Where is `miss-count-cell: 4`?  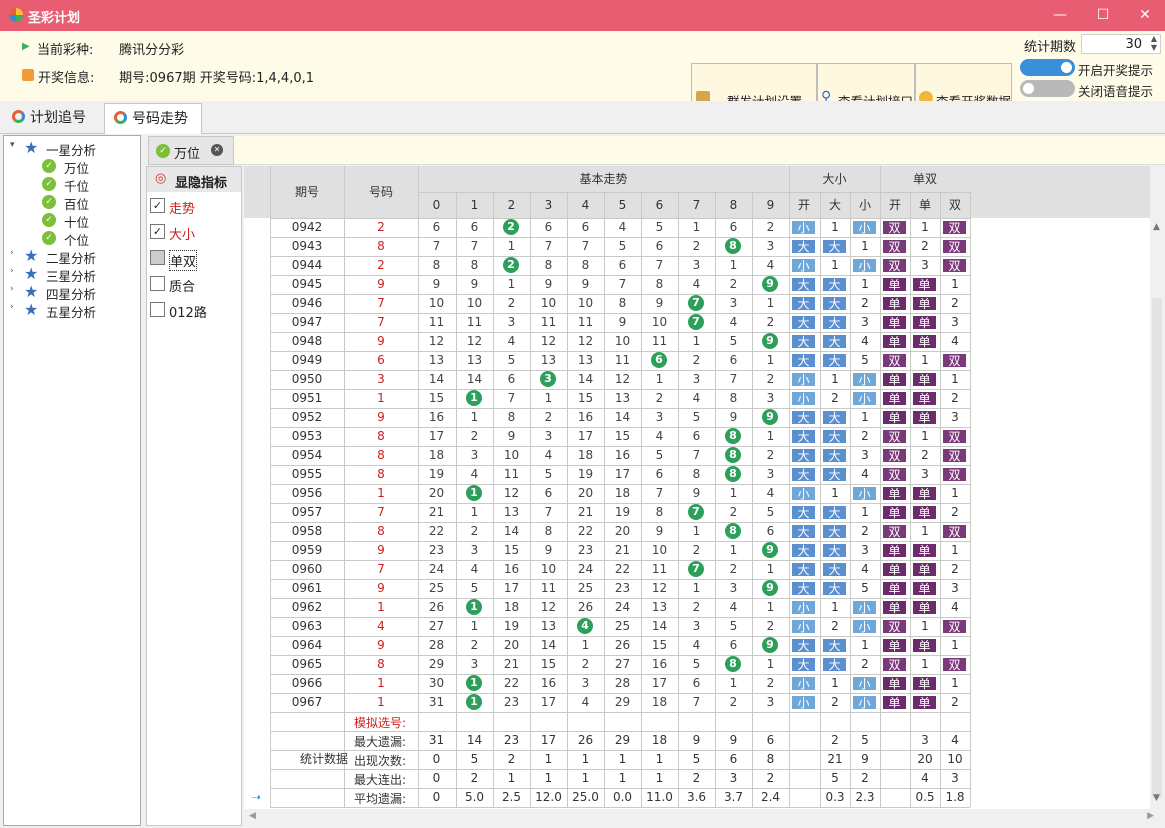
miss-count-cell: 4 is located at coordinates (585, 702).